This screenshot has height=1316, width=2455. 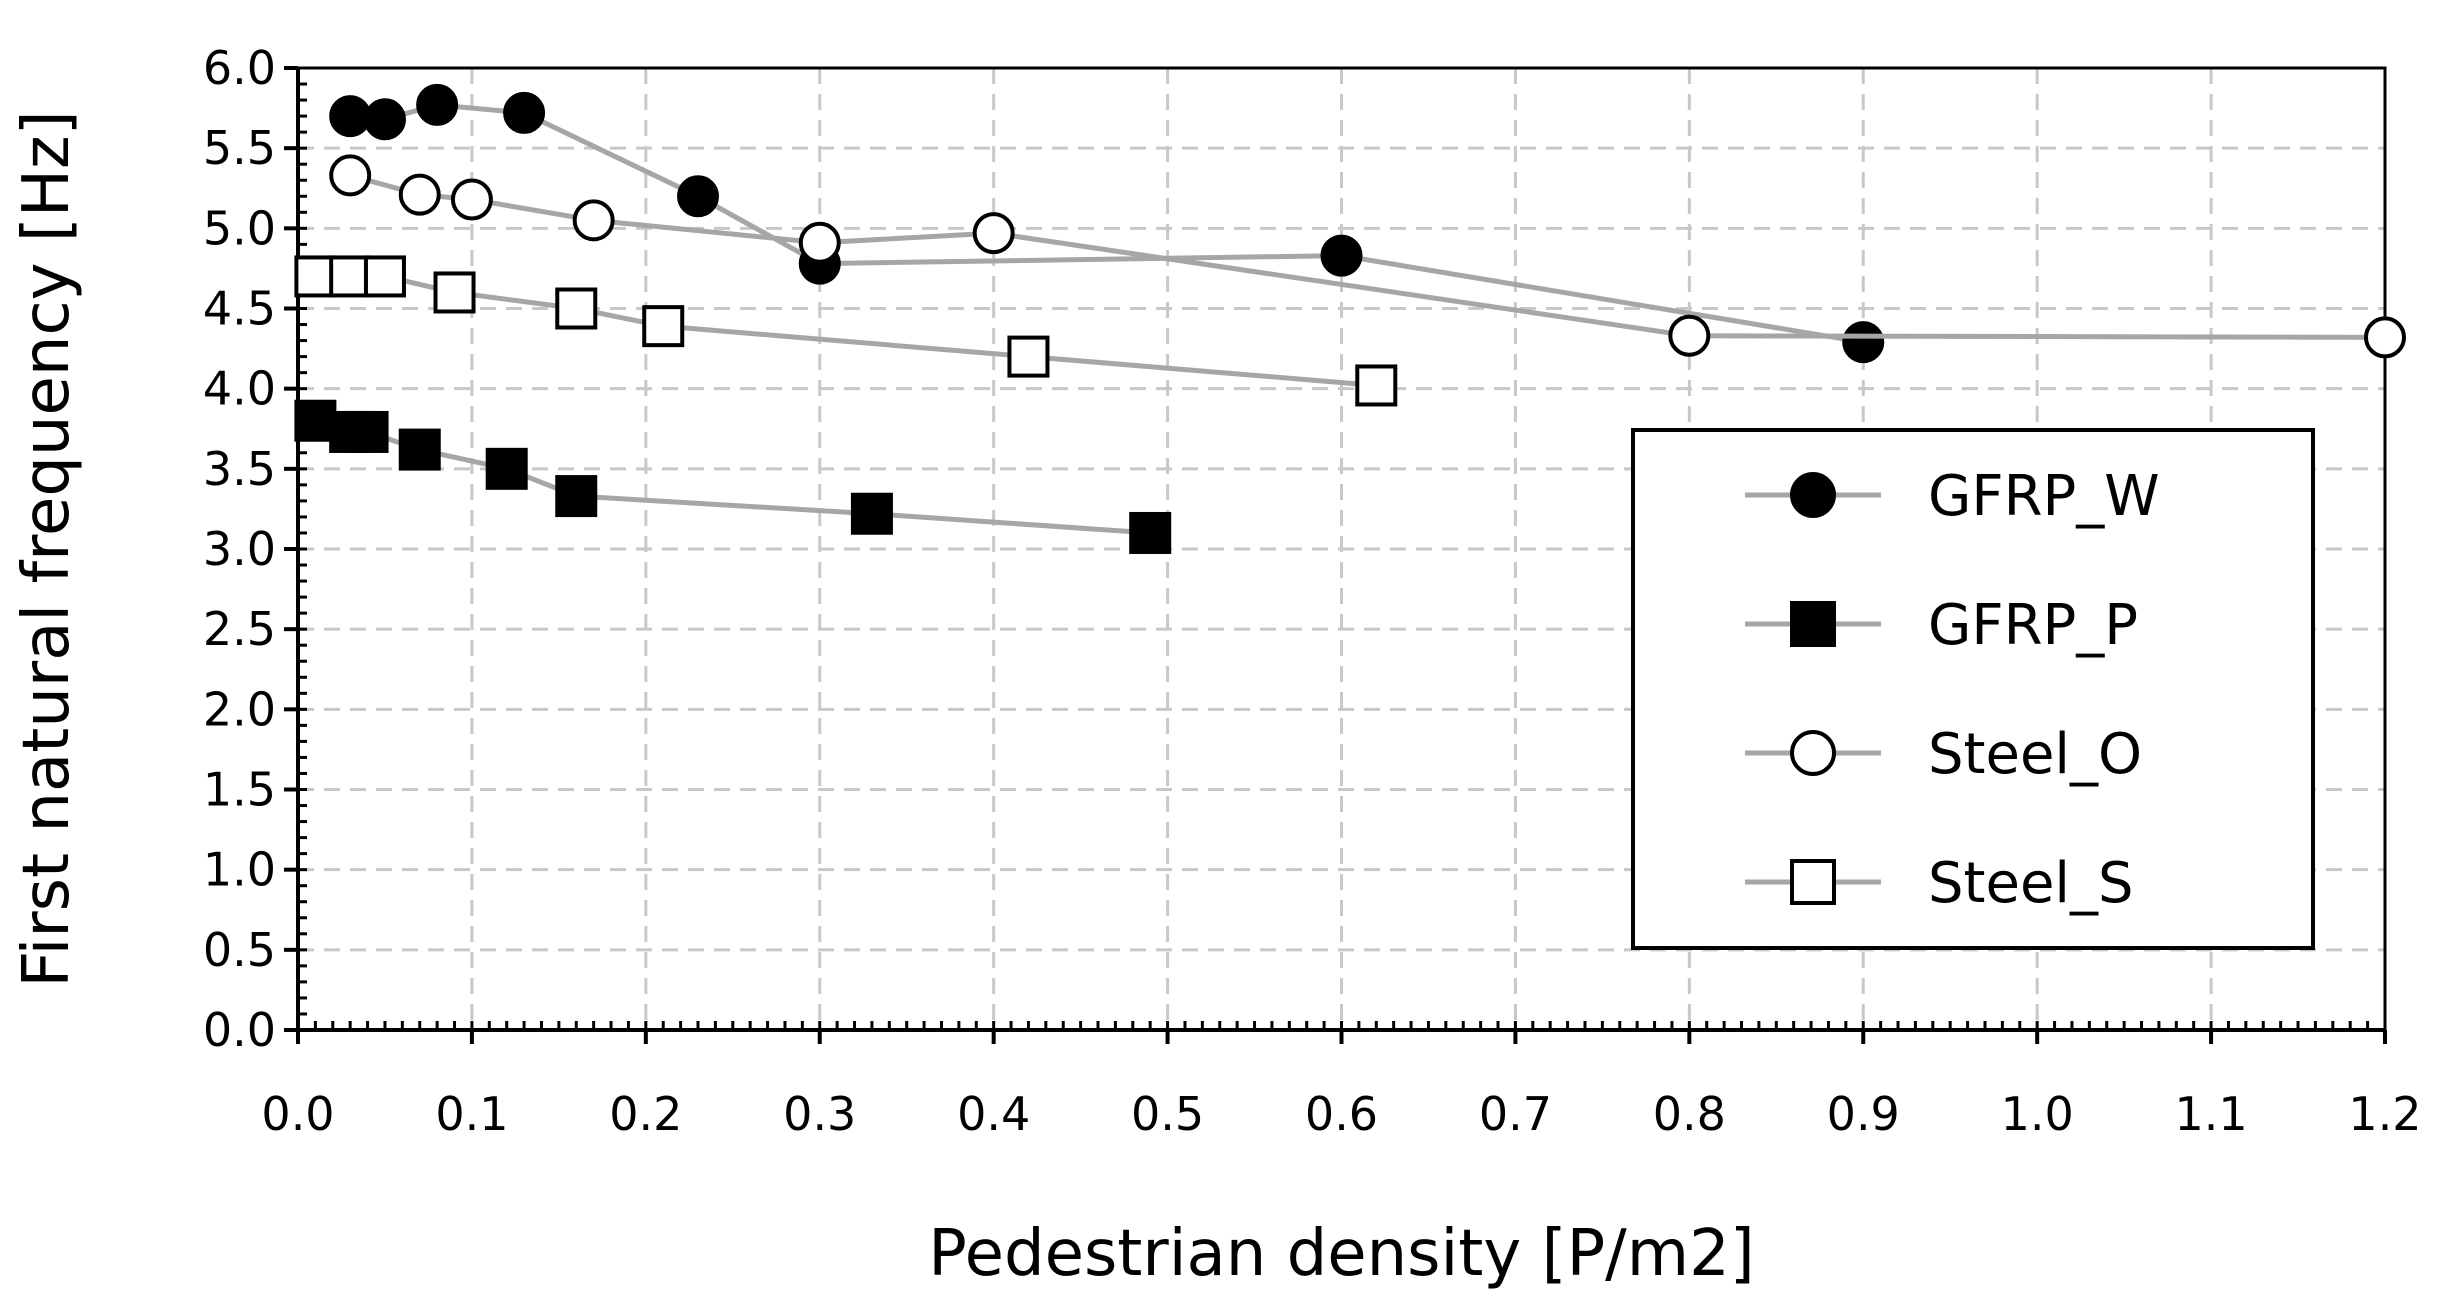 What do you see at coordinates (1863, 1114) in the screenshot?
I see `x-tick-label: 0.9` at bounding box center [1863, 1114].